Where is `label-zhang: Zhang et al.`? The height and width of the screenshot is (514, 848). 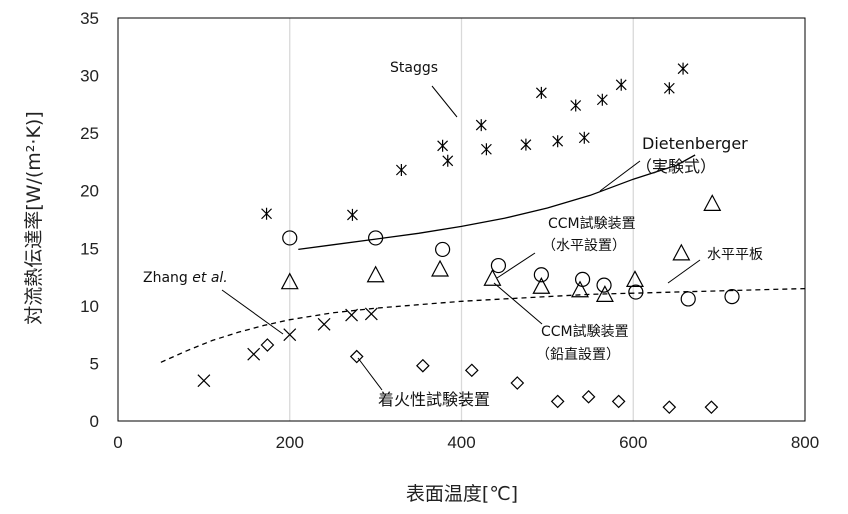 label-zhang: Zhang et al. is located at coordinates (185, 278).